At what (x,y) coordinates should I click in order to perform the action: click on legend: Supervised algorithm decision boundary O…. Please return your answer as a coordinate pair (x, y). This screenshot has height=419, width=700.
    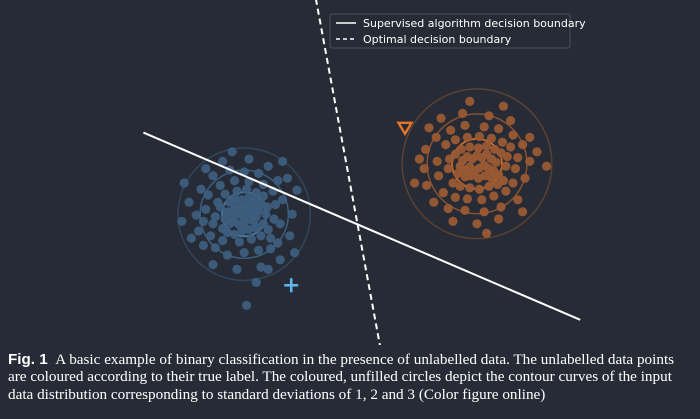
    Looking at the image, I should click on (457, 31).